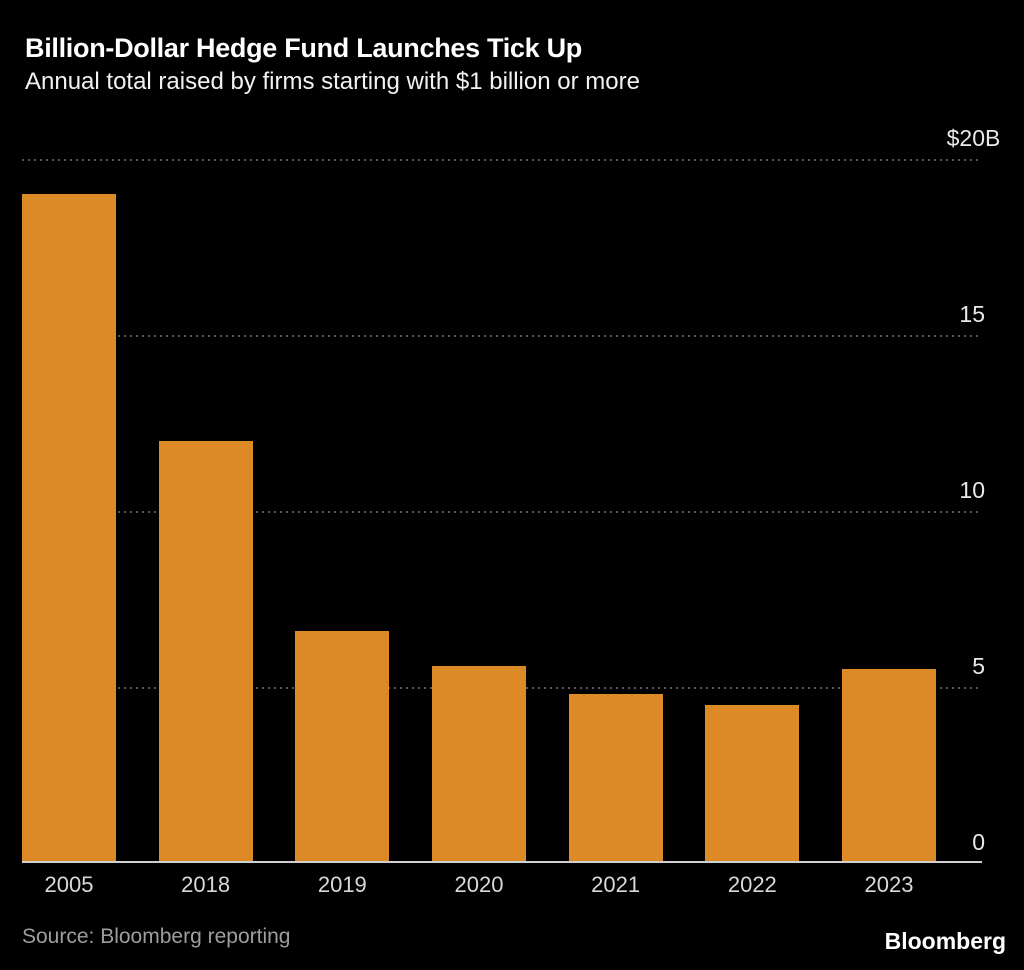 Image resolution: width=1024 pixels, height=970 pixels. I want to click on y-tick-unit: B, so click(993, 138).